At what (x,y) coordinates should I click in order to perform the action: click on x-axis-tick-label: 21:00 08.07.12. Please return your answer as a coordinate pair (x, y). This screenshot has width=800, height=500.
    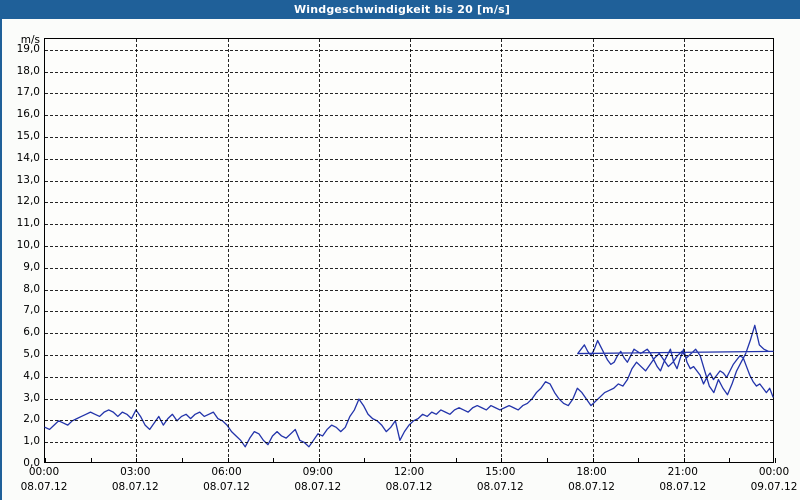
    Looking at the image, I should click on (682, 480).